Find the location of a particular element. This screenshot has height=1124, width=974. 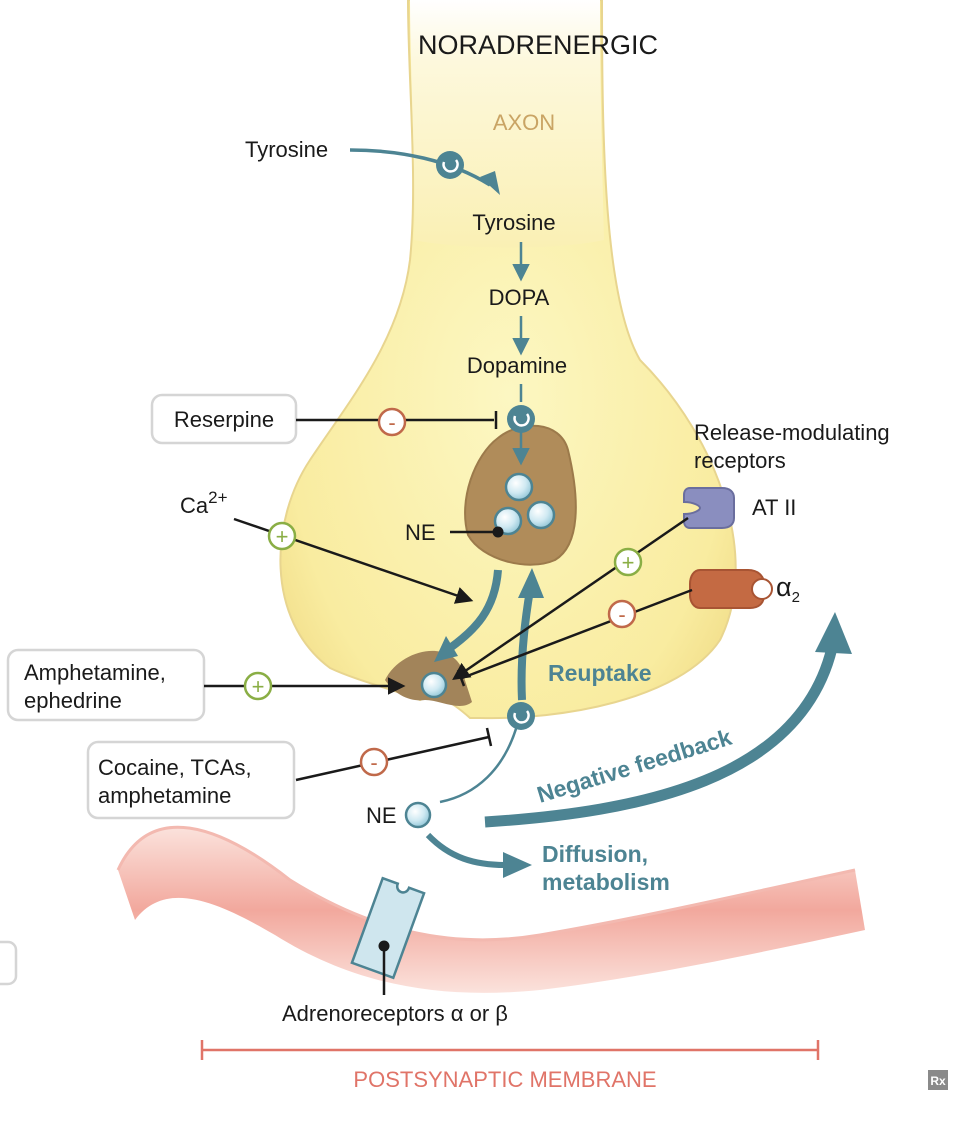

ne-cleft-label: NE is located at coordinates (381, 815).